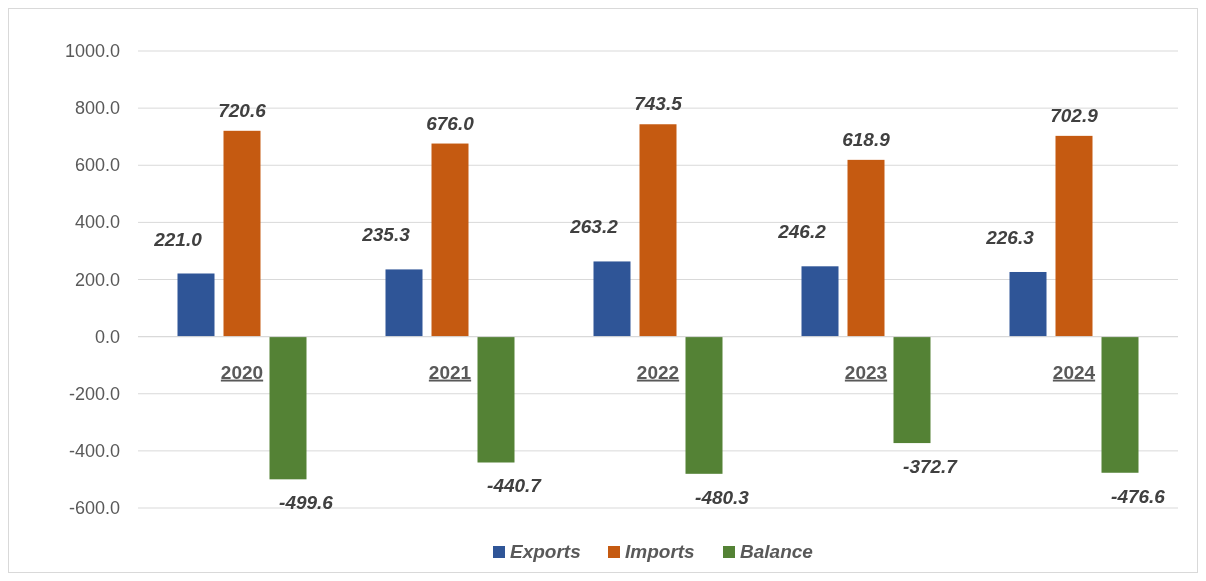 This screenshot has width=1206, height=581. I want to click on data-label: 702.9, so click(1074, 115).